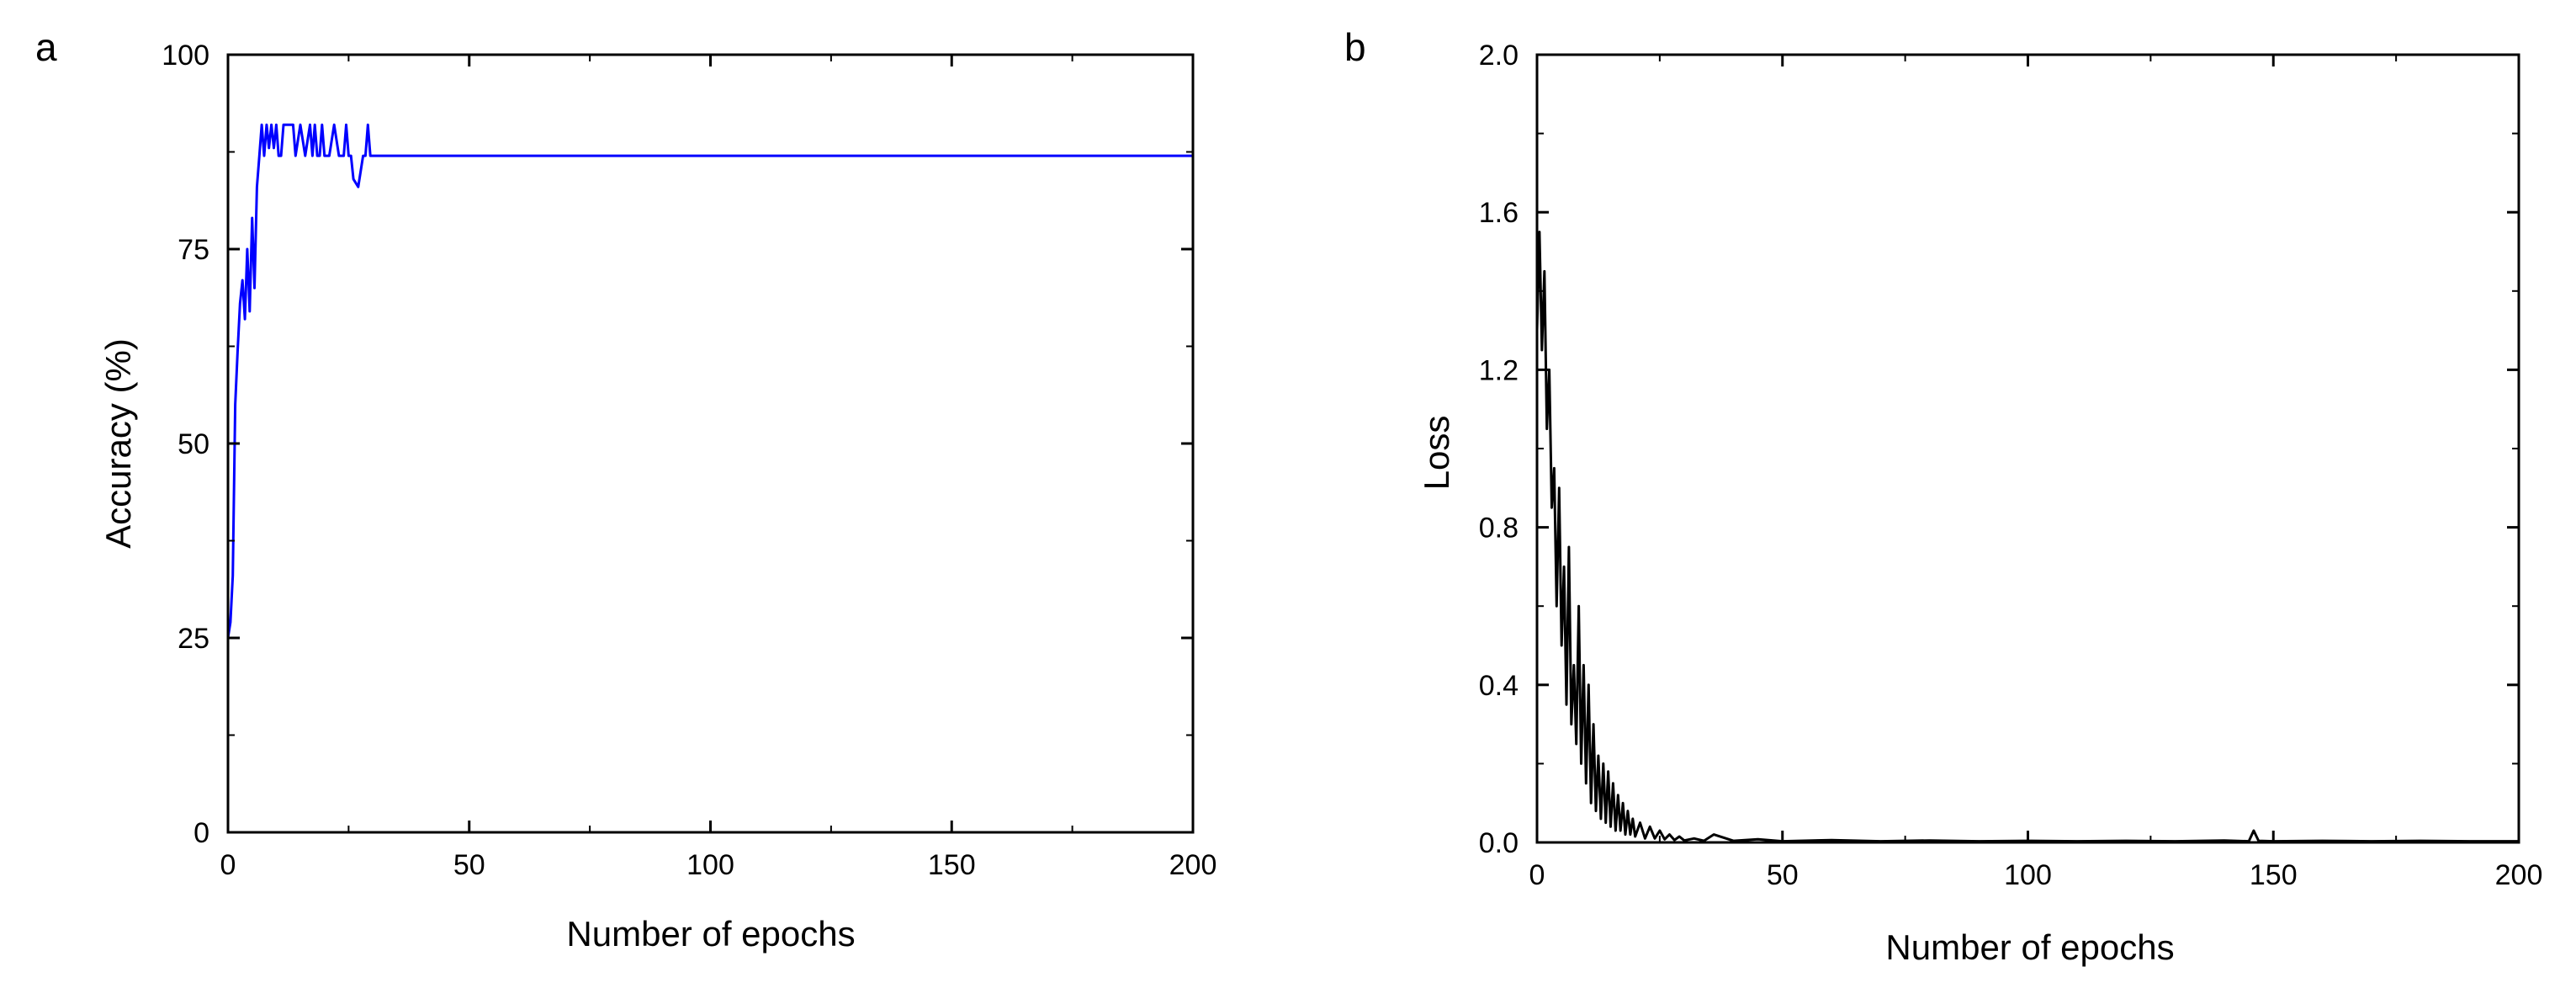  I want to click on panel-label: b, so click(1355, 47).